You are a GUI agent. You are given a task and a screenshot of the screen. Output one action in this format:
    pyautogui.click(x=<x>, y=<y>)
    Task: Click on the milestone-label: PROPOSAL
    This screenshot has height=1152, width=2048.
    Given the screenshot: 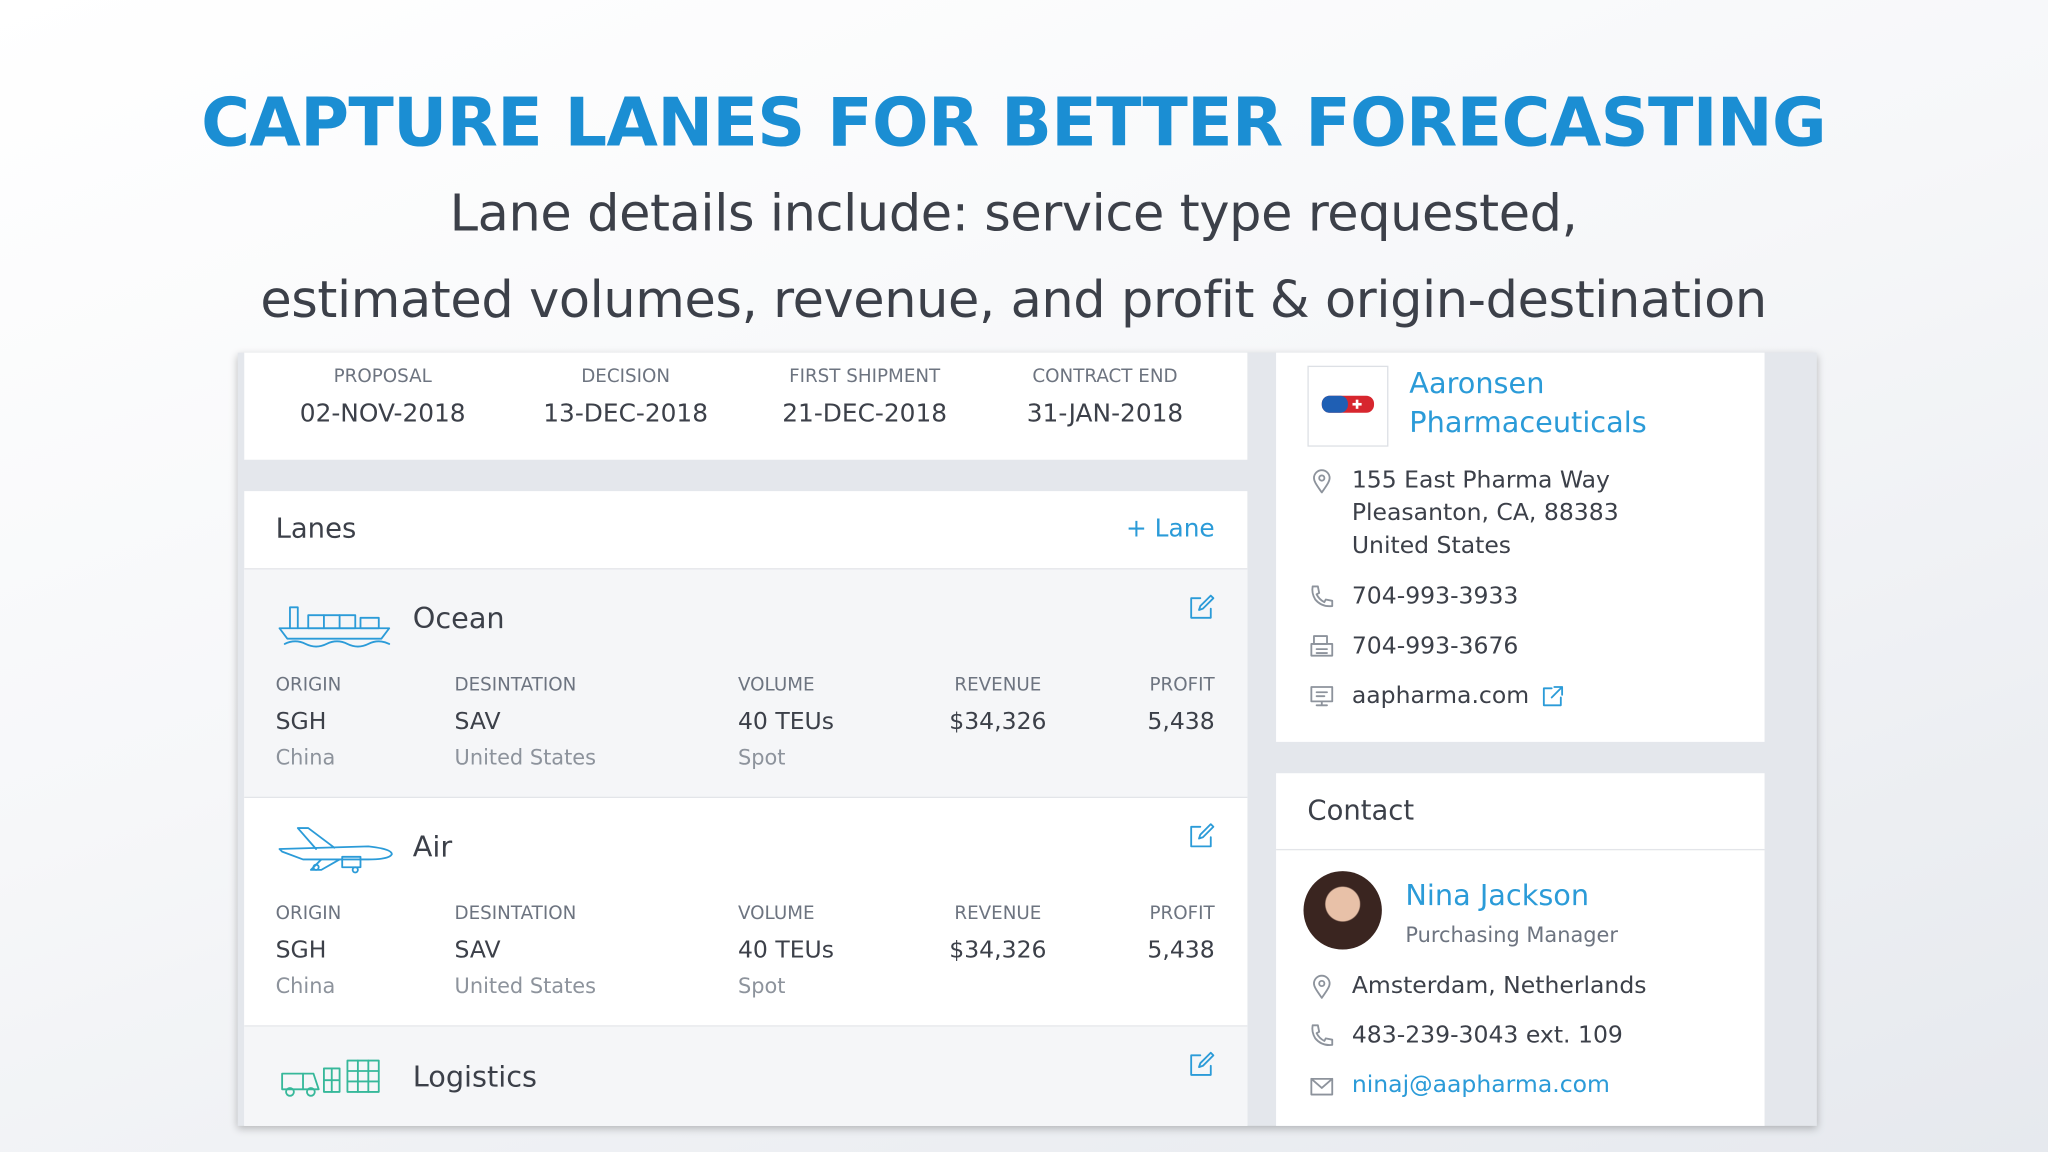 What is the action you would take?
    pyautogui.click(x=382, y=377)
    